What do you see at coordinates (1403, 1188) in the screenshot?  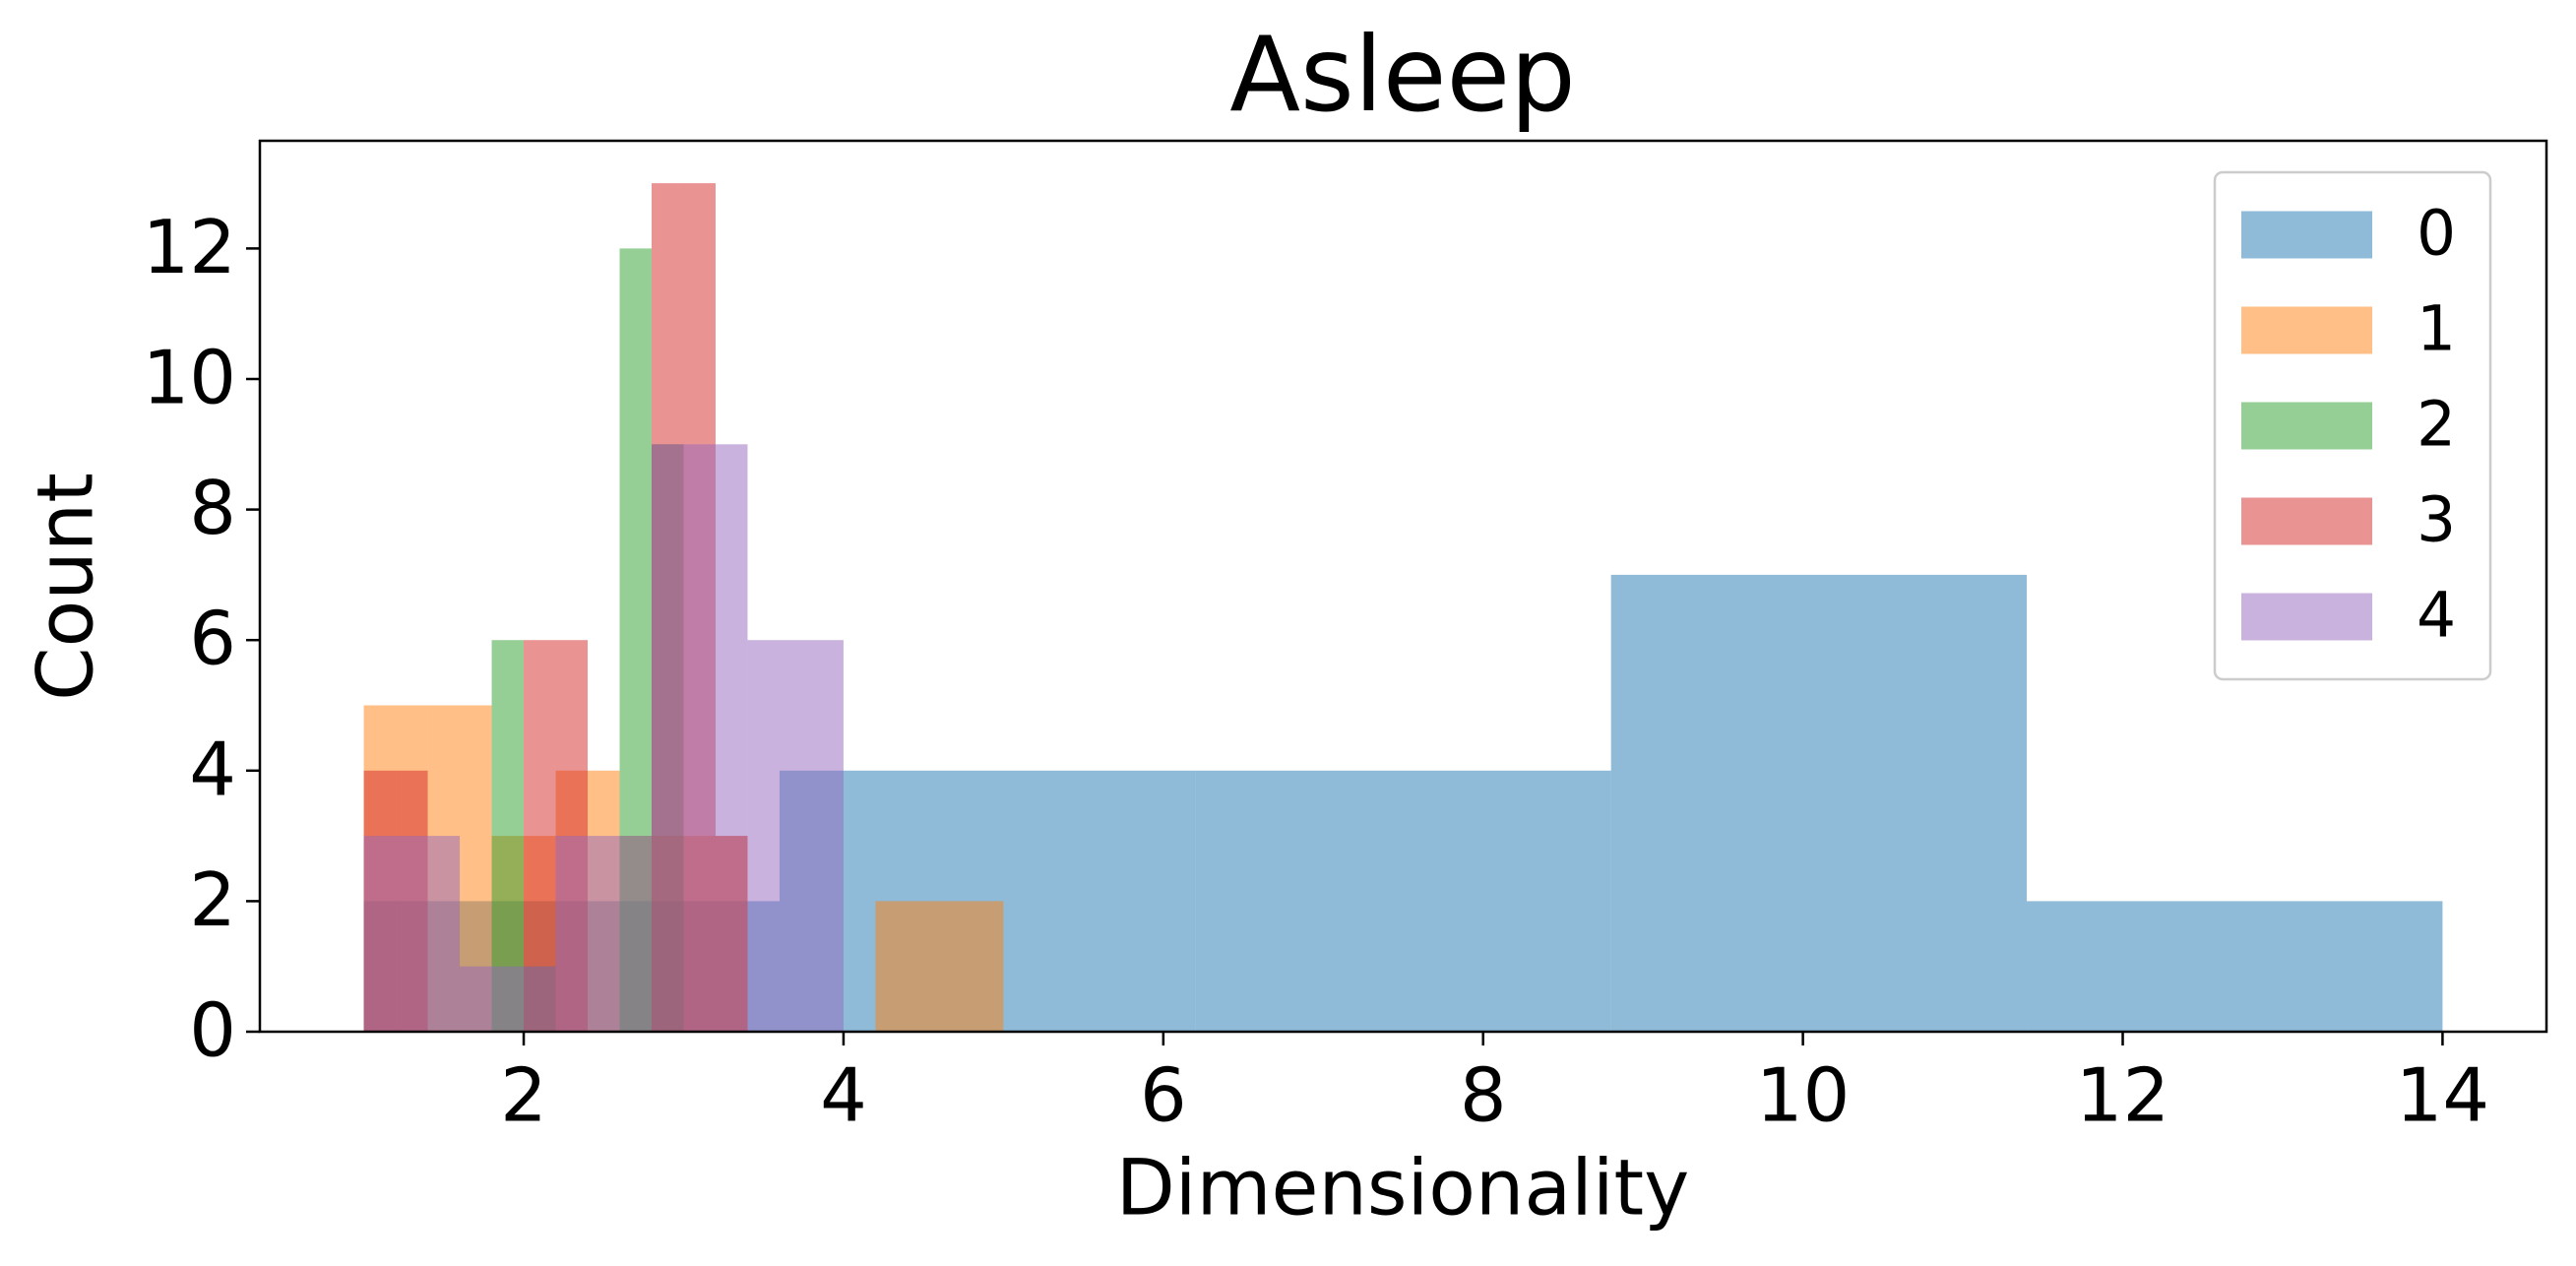 I see `x-axis-label: Dimensionality` at bounding box center [1403, 1188].